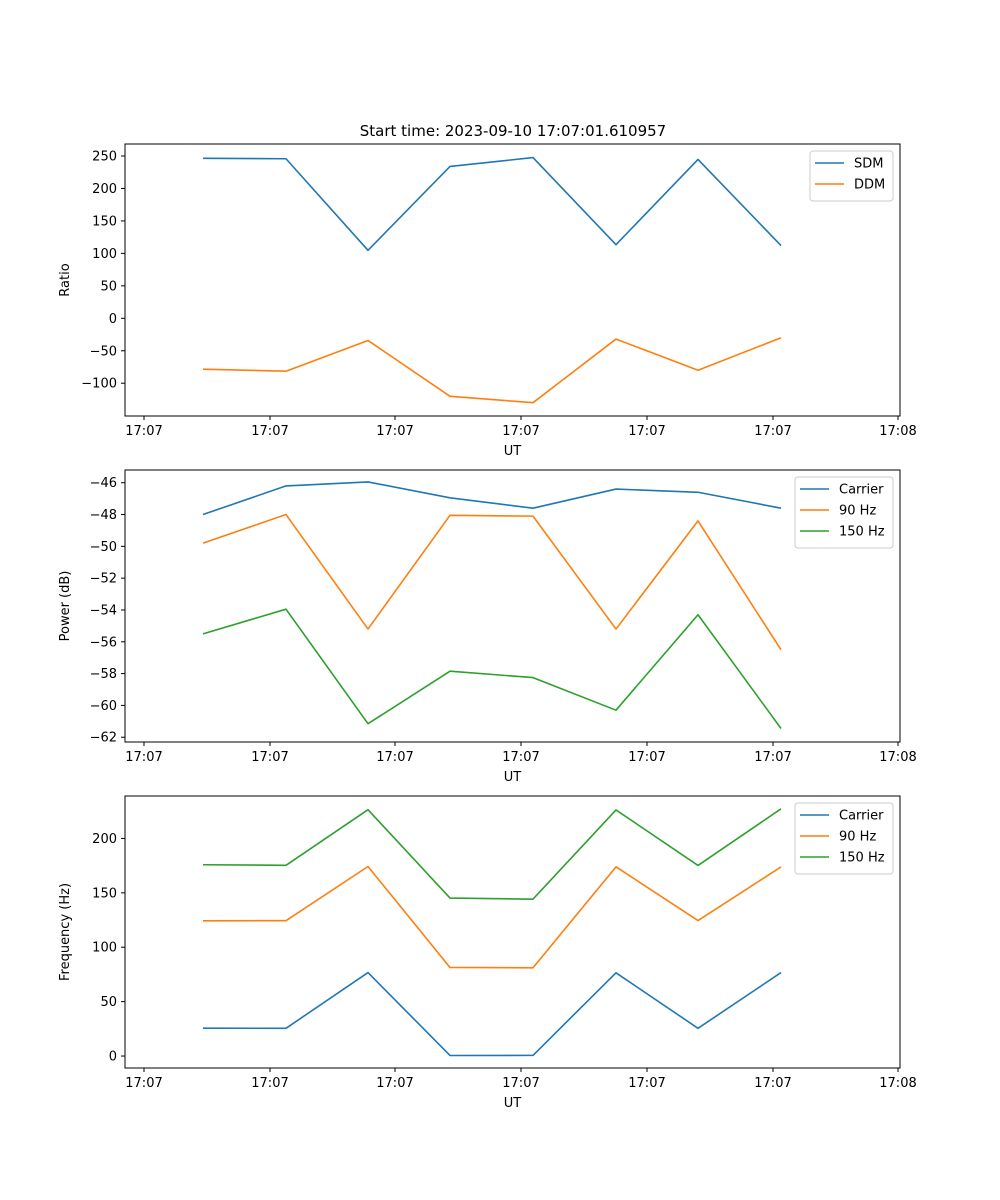 This screenshot has height=1200, width=1000. What do you see at coordinates (104, 157) in the screenshot?
I see `y-tick-label: 250` at bounding box center [104, 157].